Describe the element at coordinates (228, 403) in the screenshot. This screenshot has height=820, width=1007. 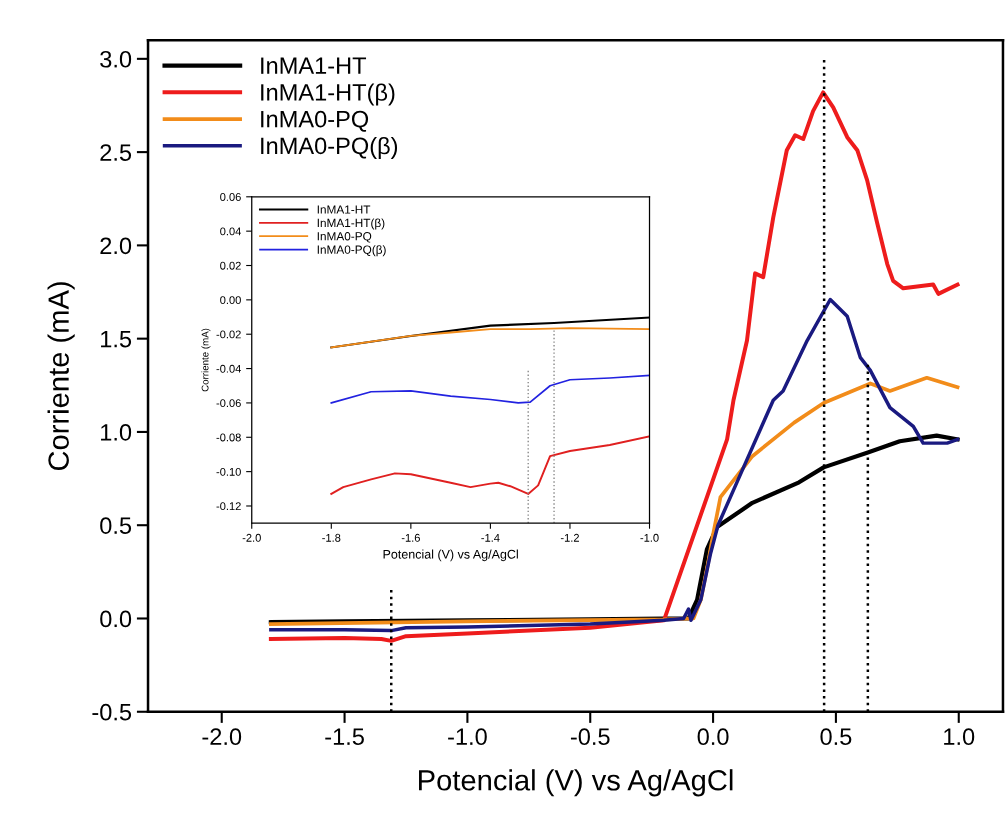
I see `y-tick-label: -0.06` at that location.